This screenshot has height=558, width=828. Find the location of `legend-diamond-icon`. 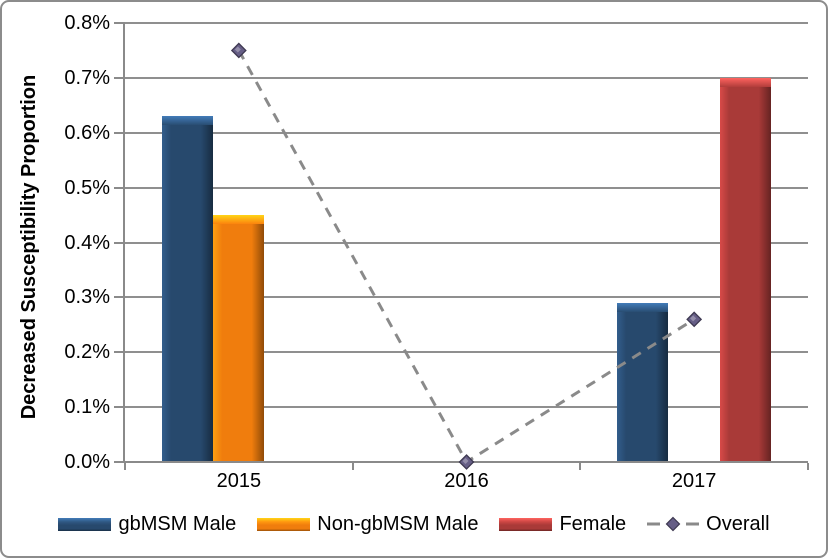

legend-diamond-icon is located at coordinates (673, 524).